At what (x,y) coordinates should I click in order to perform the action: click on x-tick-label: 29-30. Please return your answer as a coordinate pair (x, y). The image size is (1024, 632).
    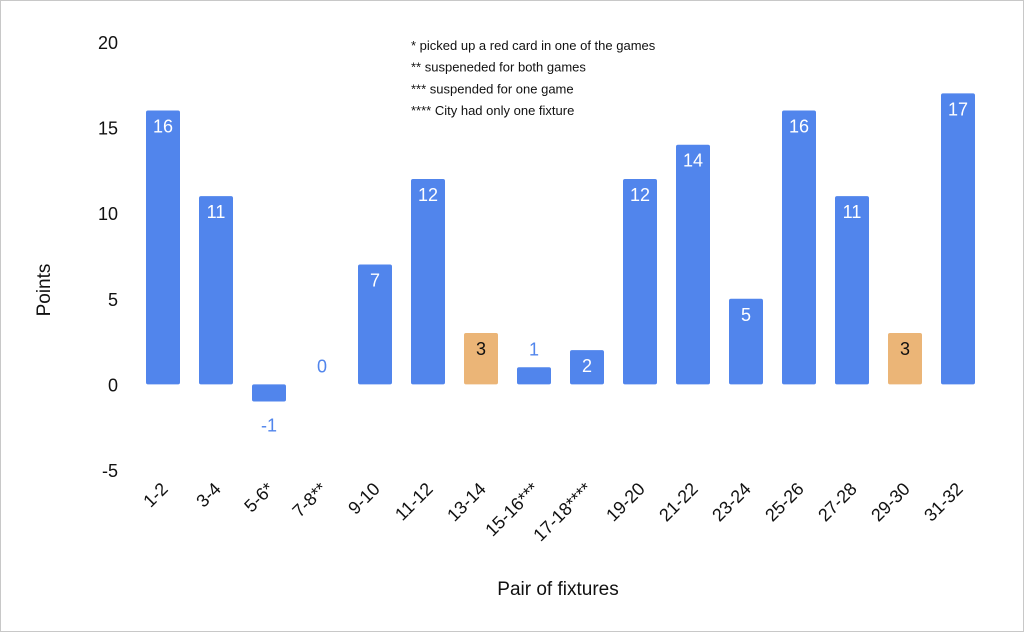
    Looking at the image, I should click on (890, 502).